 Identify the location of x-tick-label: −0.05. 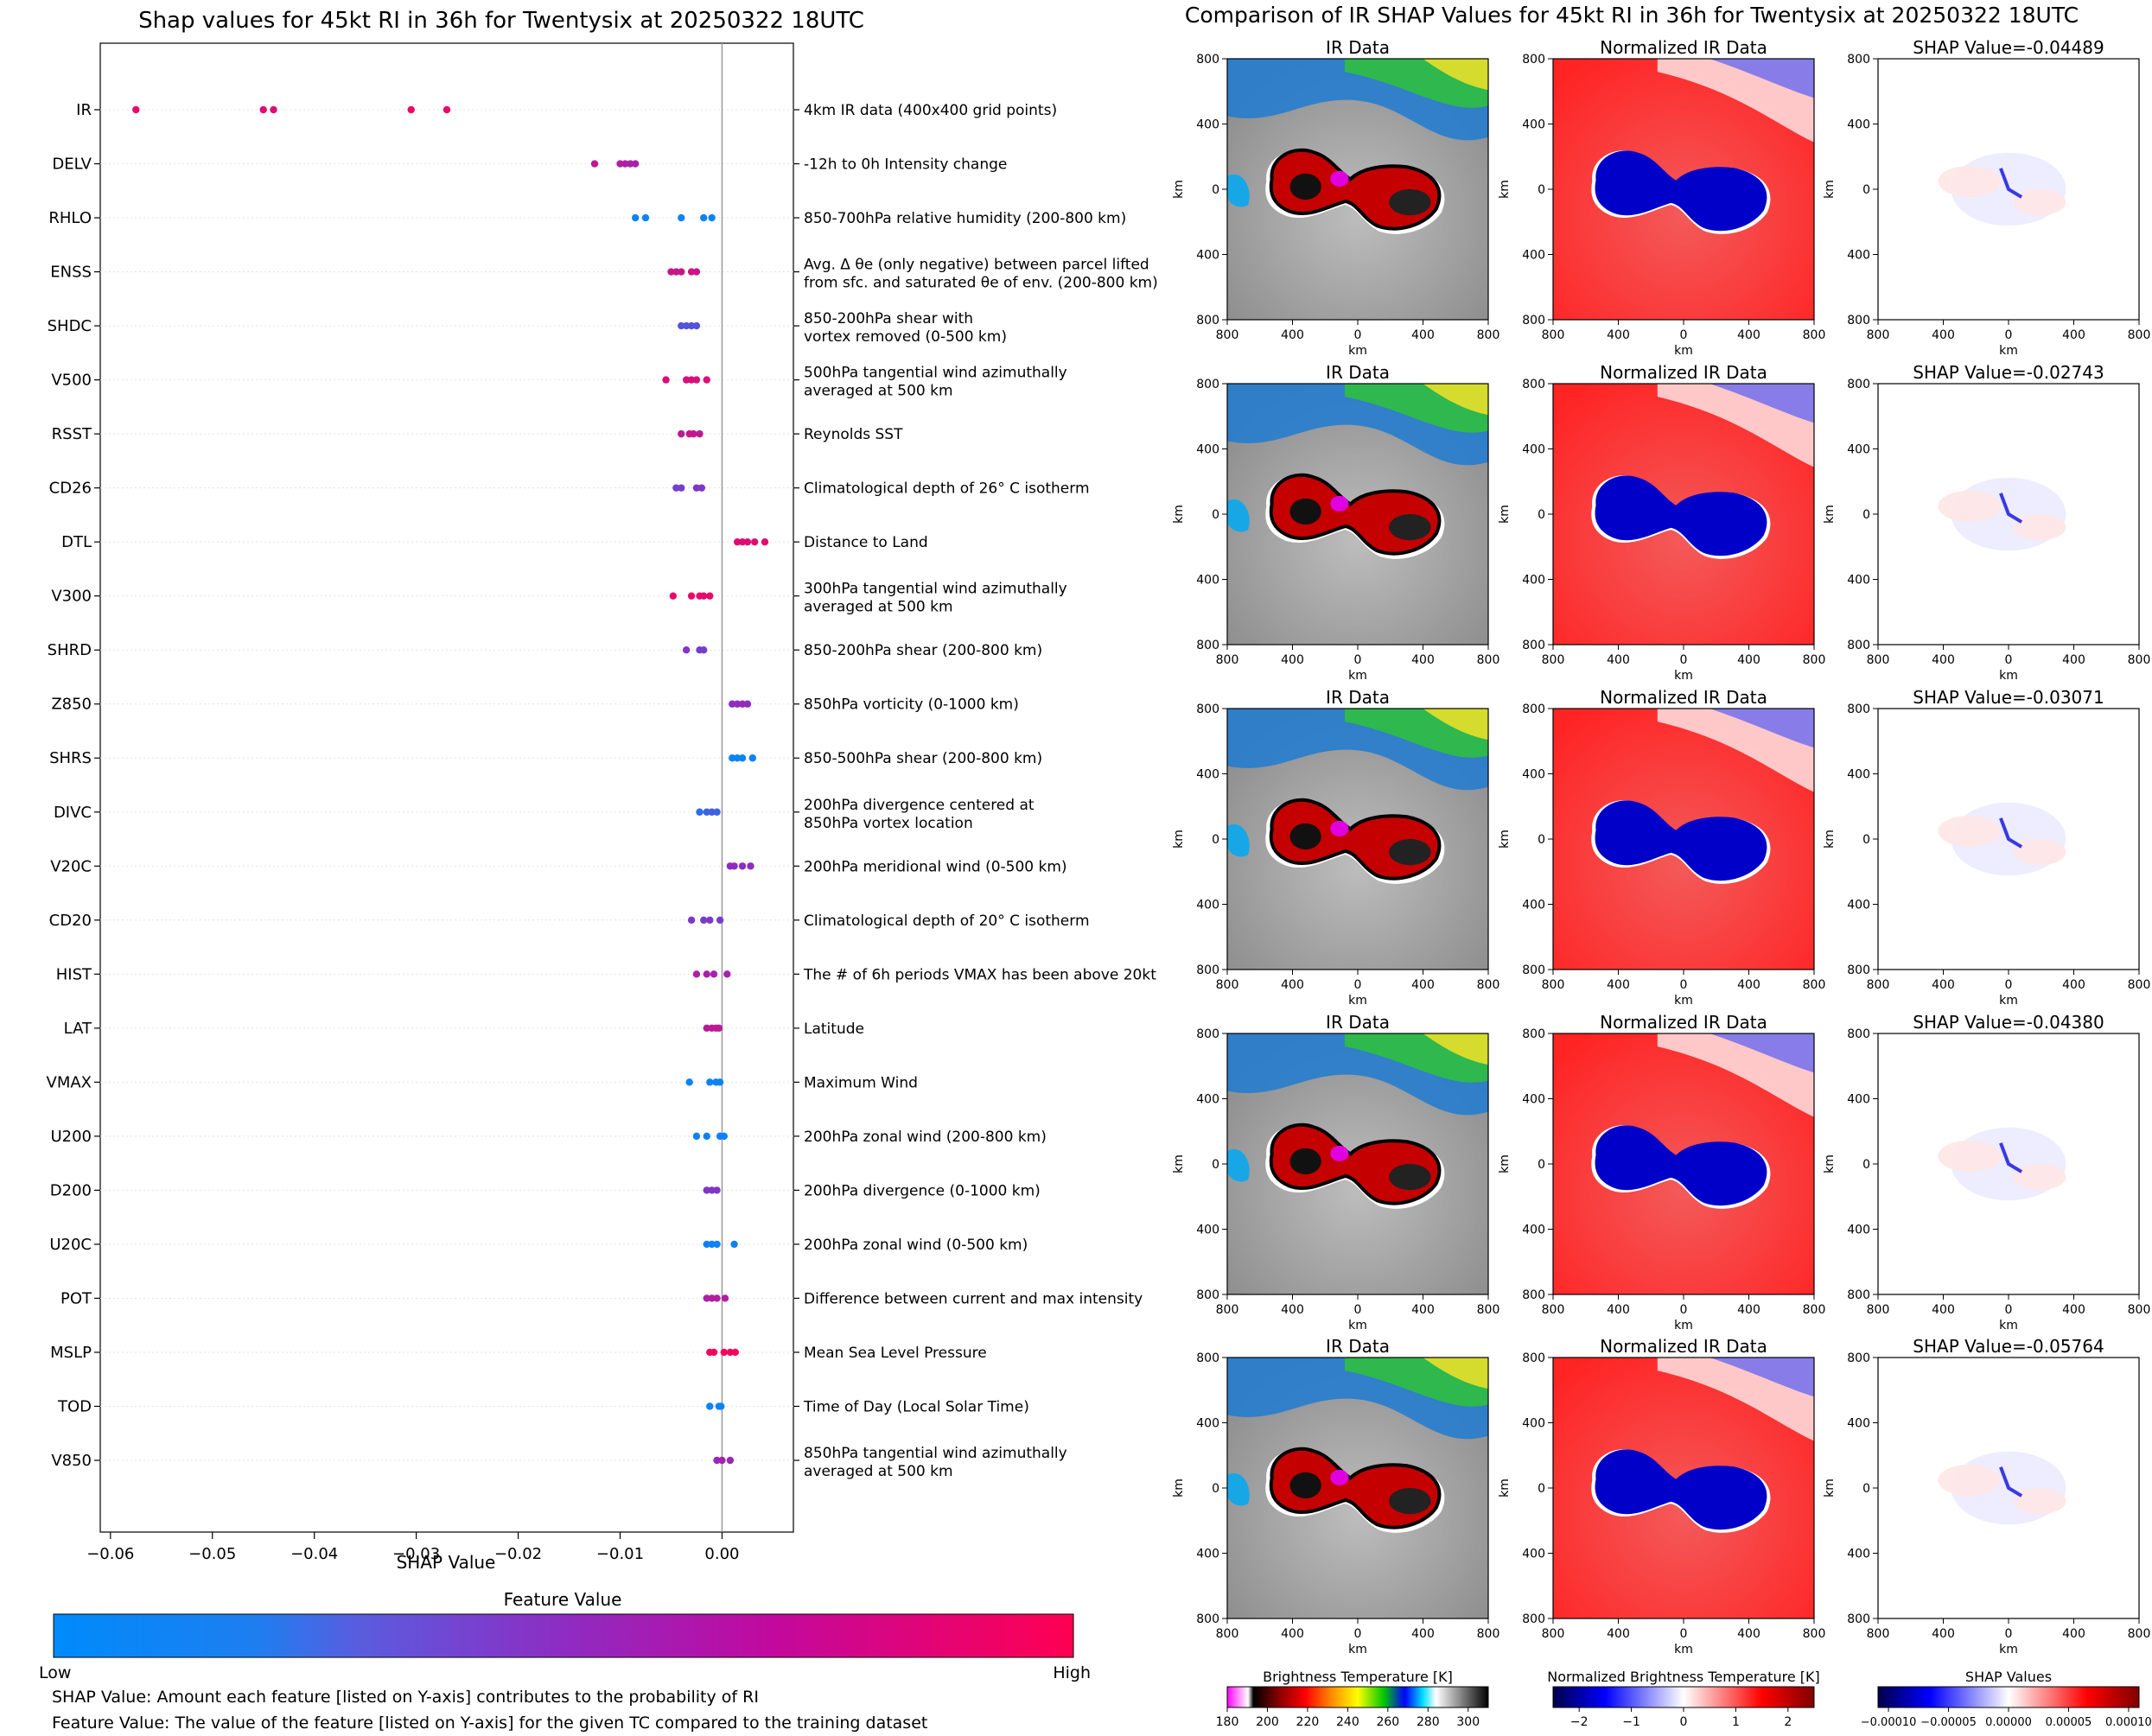
(212, 1554).